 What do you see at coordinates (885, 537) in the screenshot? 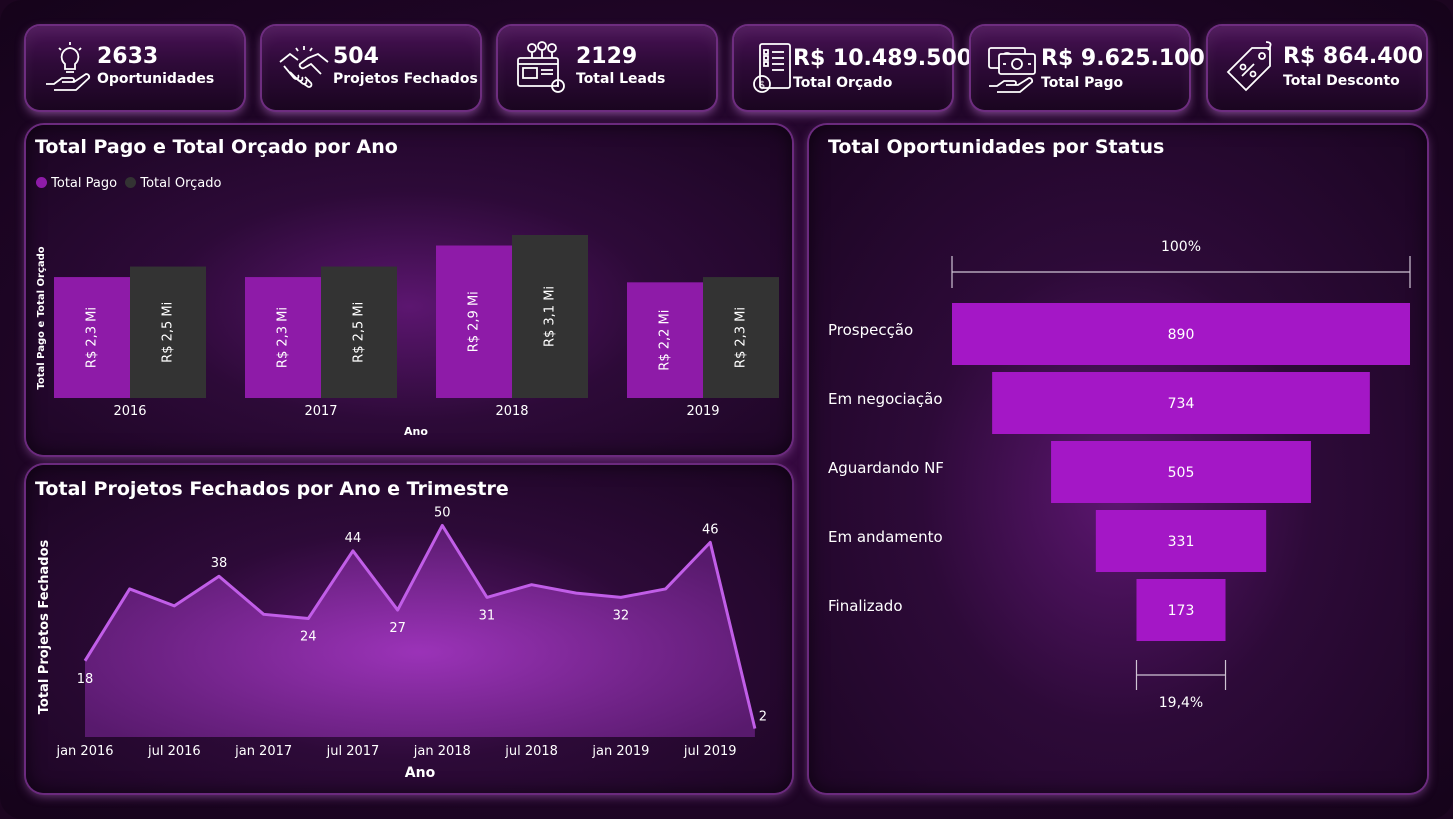
I see `funnel-category-label: Em andamento` at bounding box center [885, 537].